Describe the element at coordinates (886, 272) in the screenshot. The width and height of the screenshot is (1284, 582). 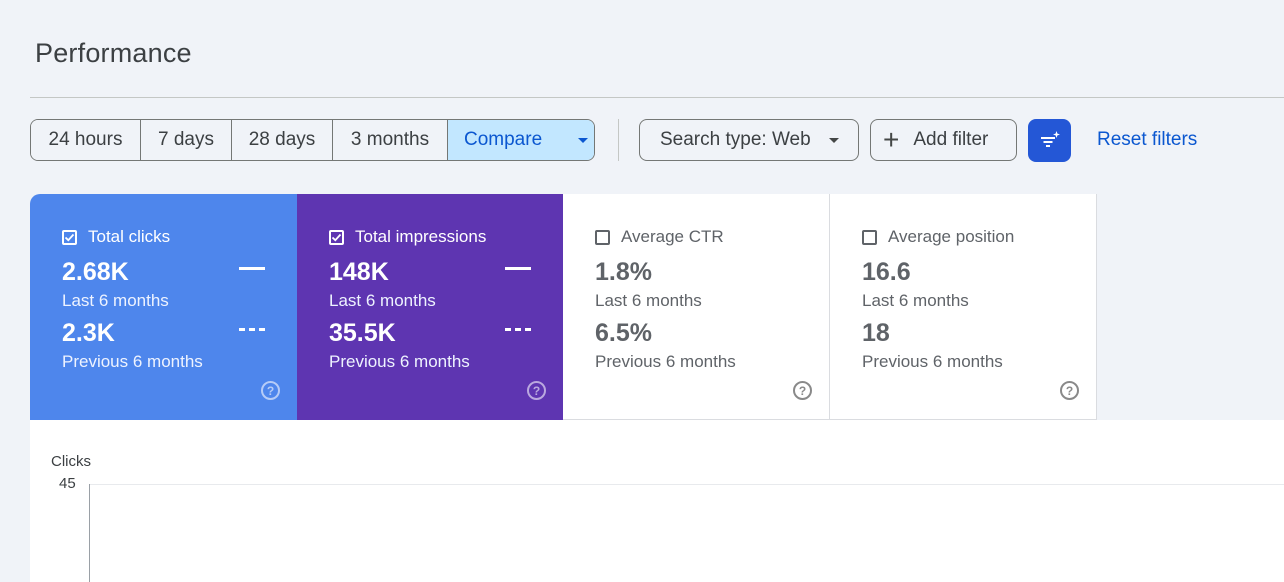
I see `metric-value: 16.6` at that location.